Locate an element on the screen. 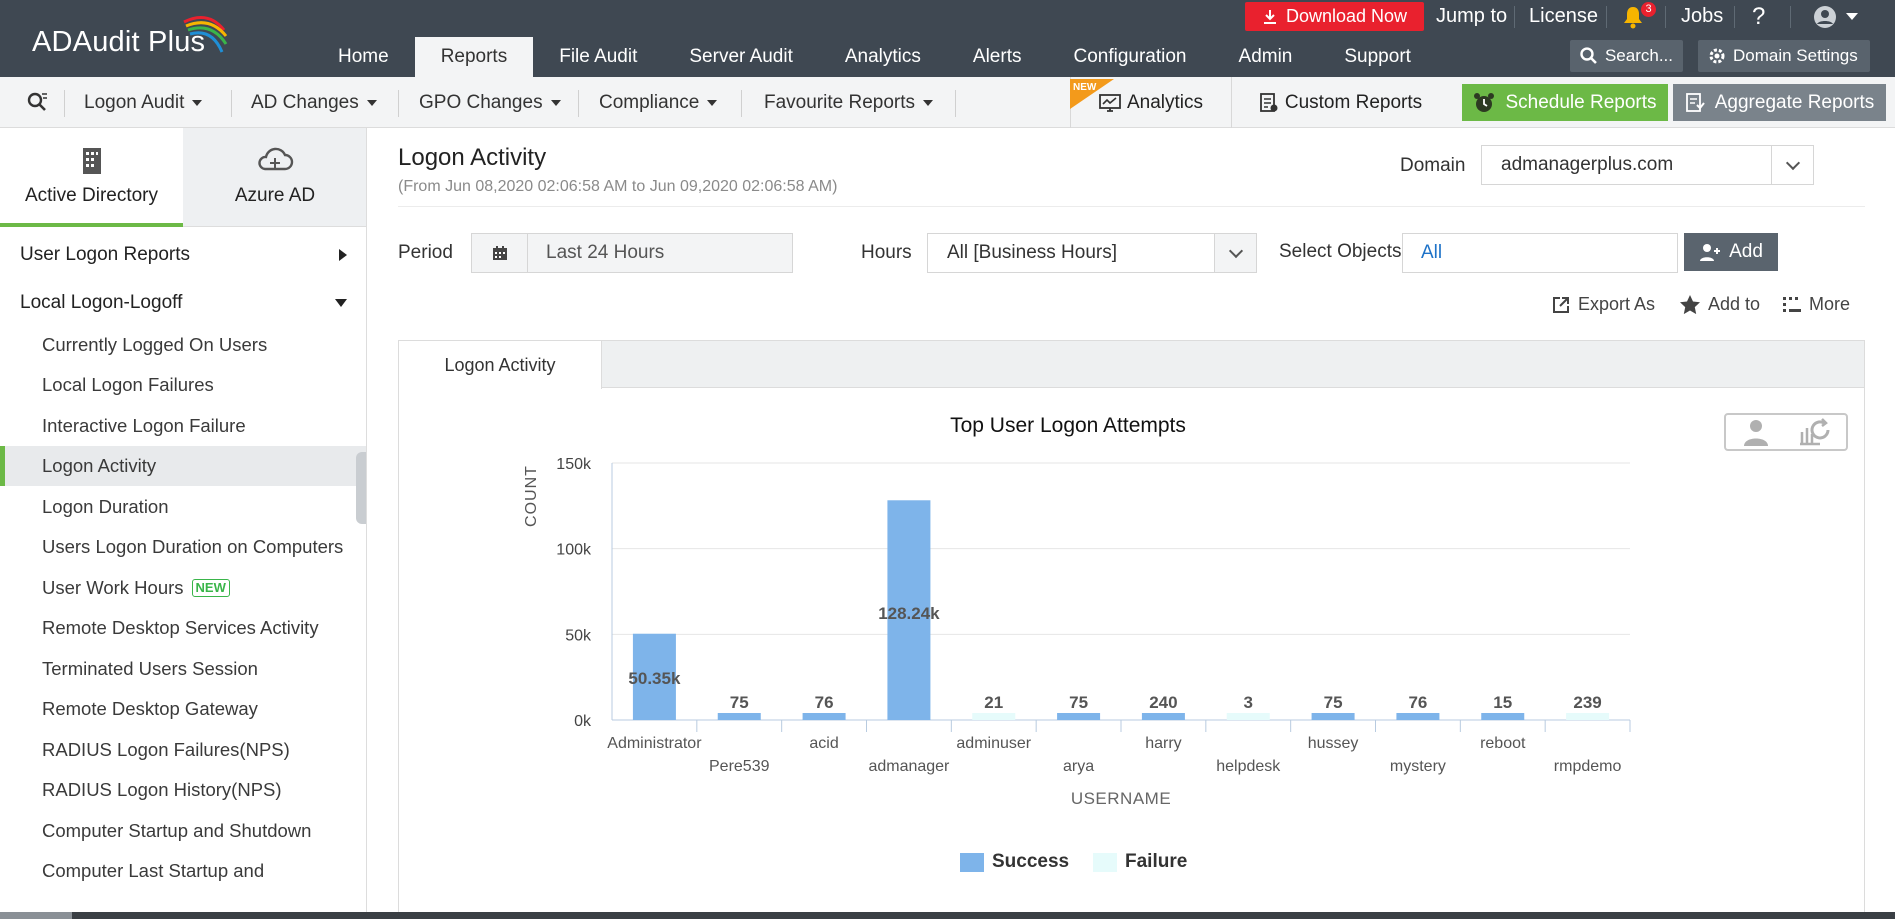 The width and height of the screenshot is (1895, 919). bell-icon is located at coordinates (1633, 17).